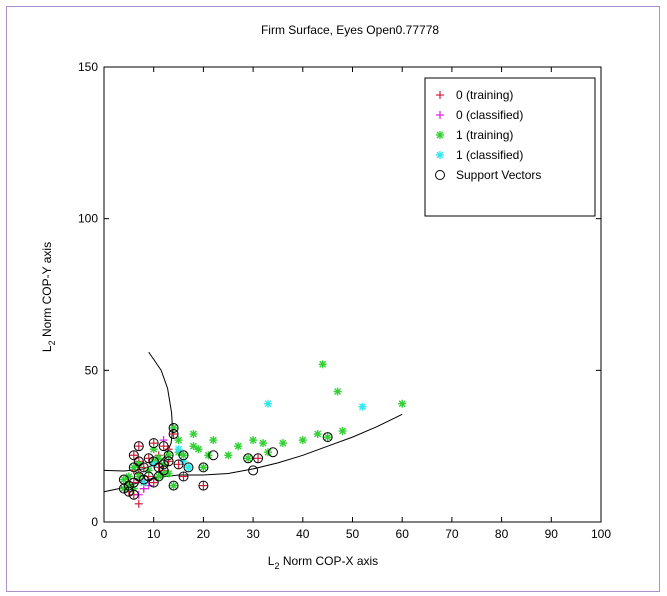 This screenshot has height=596, width=667. What do you see at coordinates (92, 370) in the screenshot?
I see `y-tick-label: 50` at bounding box center [92, 370].